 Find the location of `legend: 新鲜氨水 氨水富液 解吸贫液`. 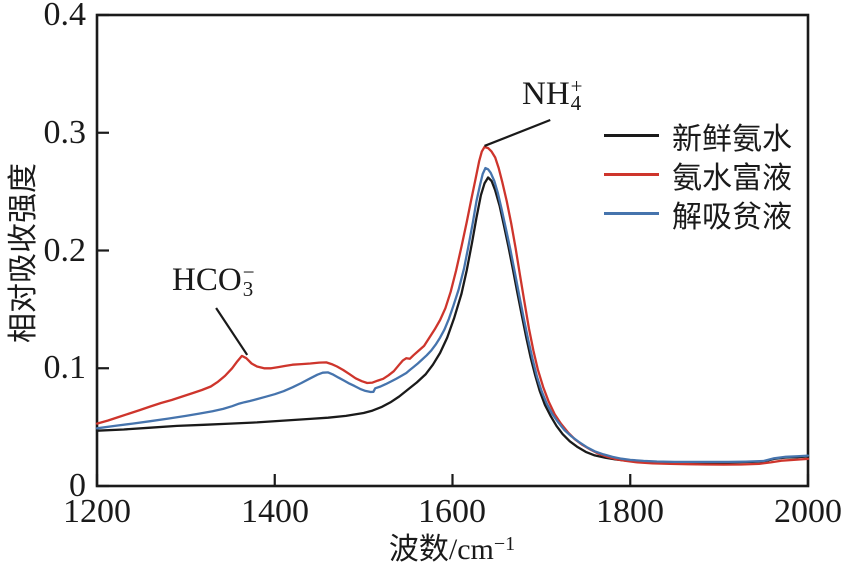

legend: 新鲜氨水 氨水富液 解吸贫液 is located at coordinates (698, 175).